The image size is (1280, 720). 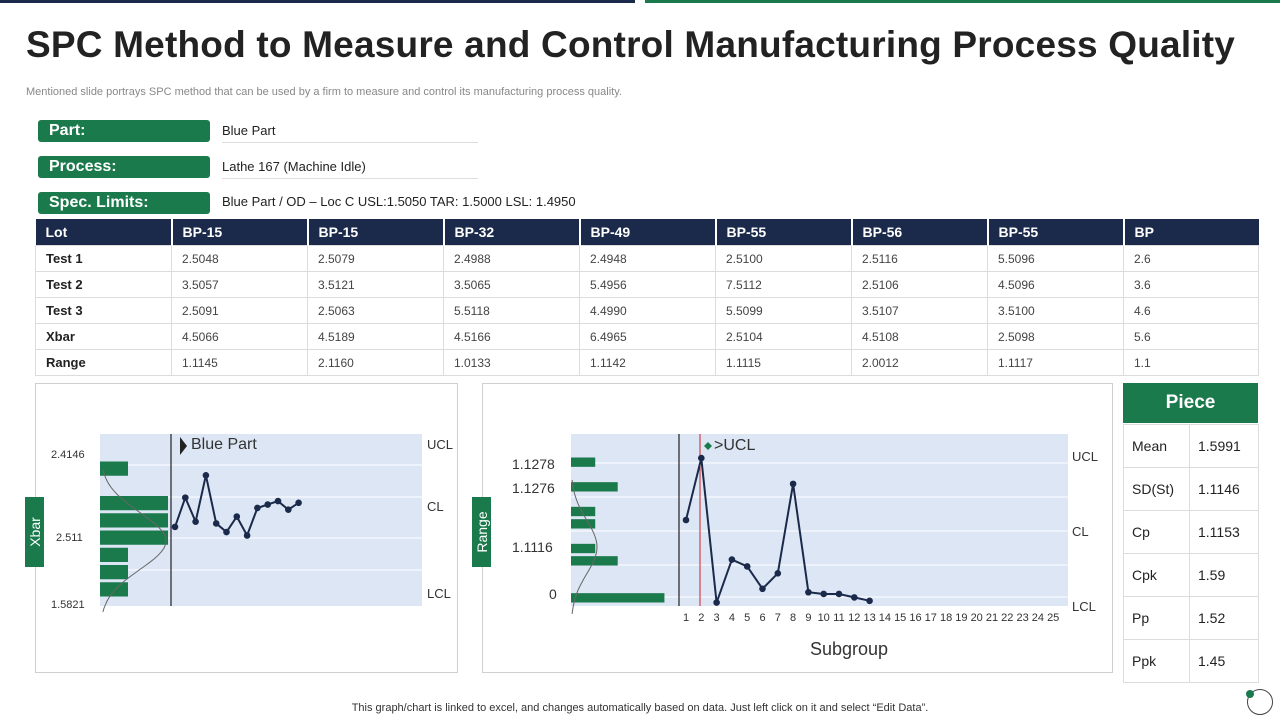 I want to click on x-tick-label: 5, so click(x=747, y=618).